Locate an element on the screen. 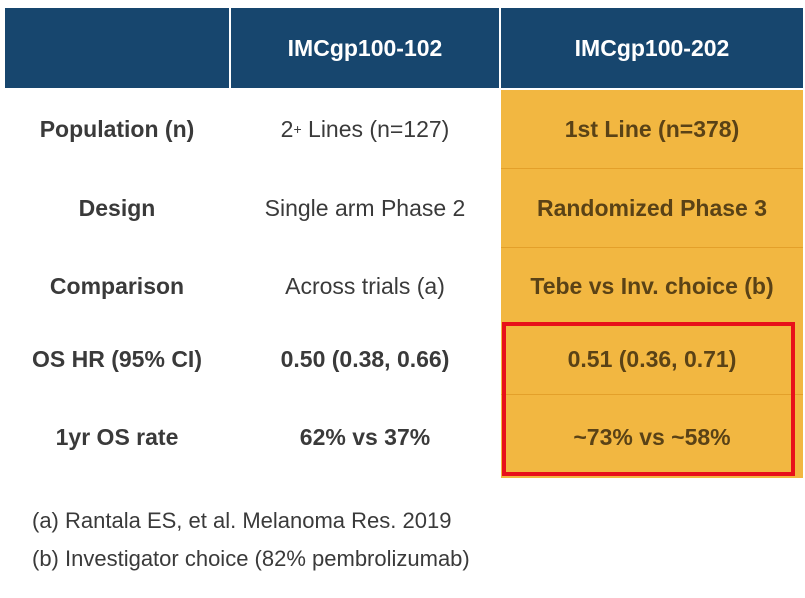 Image resolution: width=805 pixels, height=598 pixels. cell-202-1yr-os: ~73% vs ~58% is located at coordinates (652, 437).